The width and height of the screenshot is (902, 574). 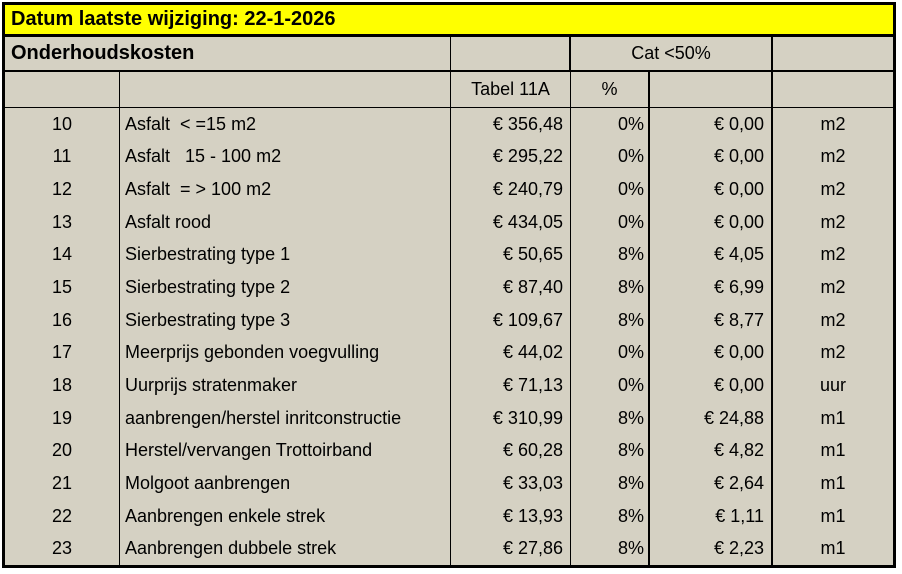 I want to click on percent-header-cell: %, so click(x=610, y=89).